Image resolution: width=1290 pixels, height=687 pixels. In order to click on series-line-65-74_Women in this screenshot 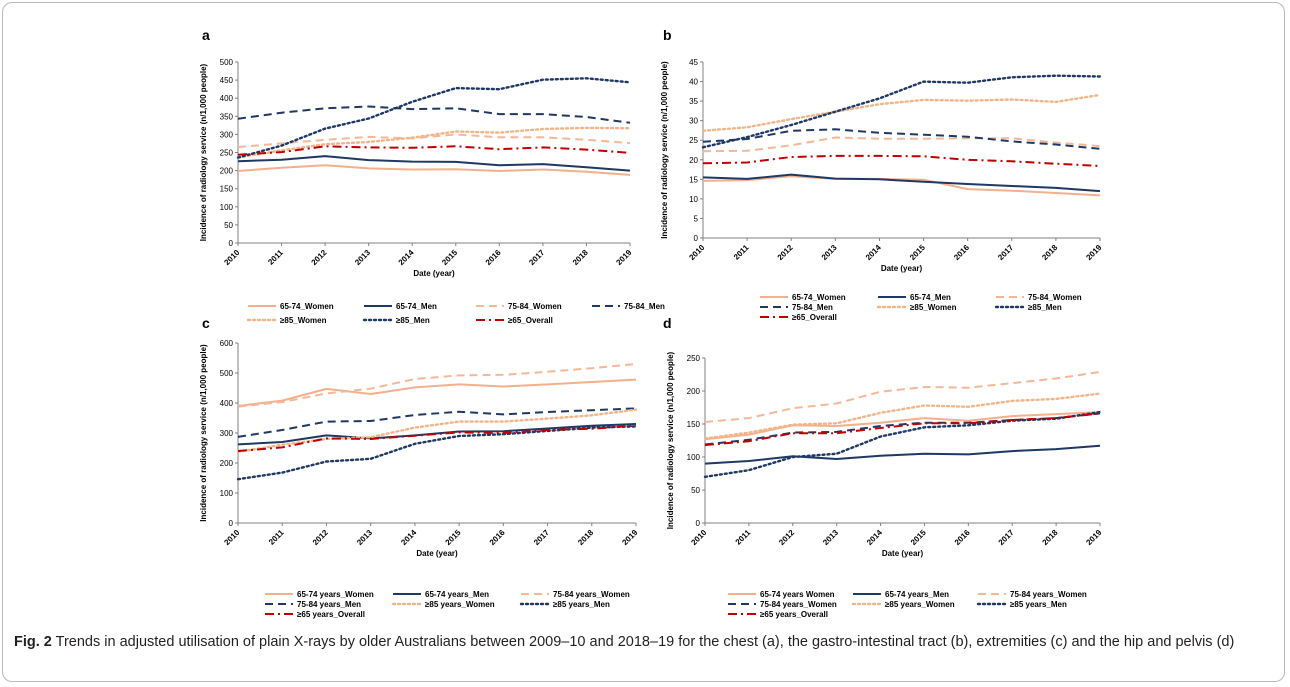, I will do `click(901, 185)`.